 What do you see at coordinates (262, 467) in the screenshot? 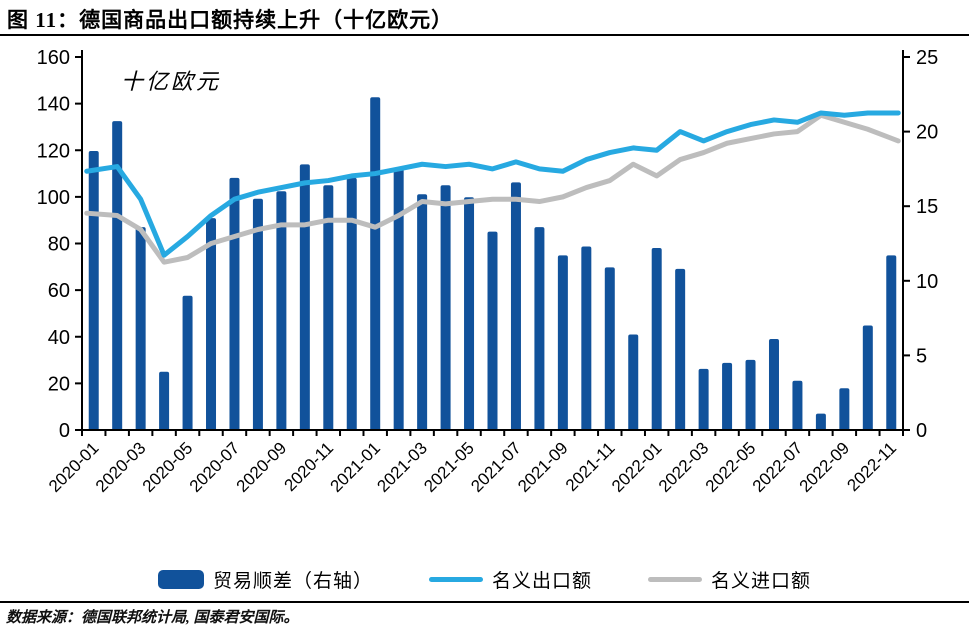
I see `x-axis-tick-label: 2020-09` at bounding box center [262, 467].